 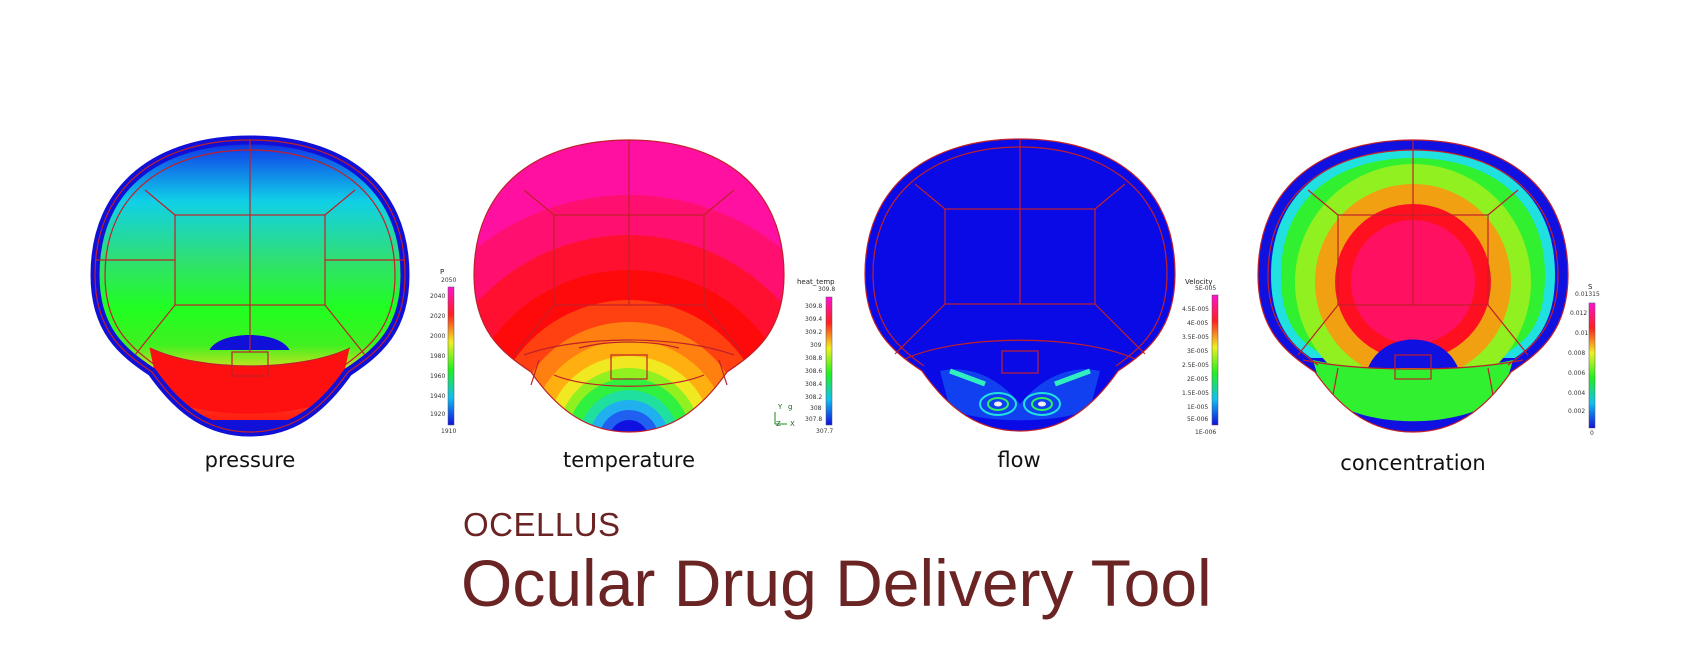 I want to click on colorbar-tick: 3E-005, so click(x=1198, y=351).